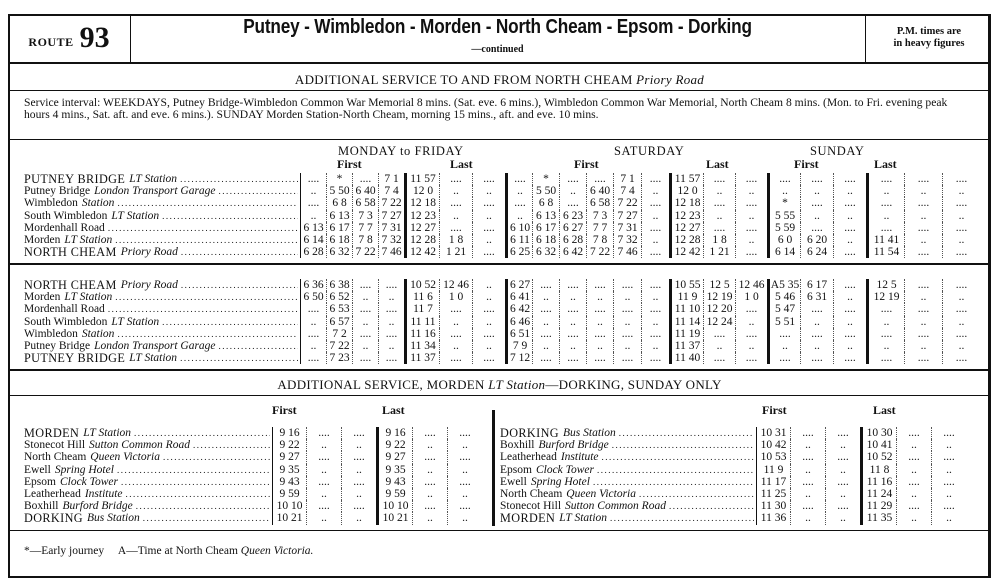 This screenshot has height=588, width=1000. What do you see at coordinates (783, 285) in the screenshot?
I see `time-cell: A5 35` at bounding box center [783, 285].